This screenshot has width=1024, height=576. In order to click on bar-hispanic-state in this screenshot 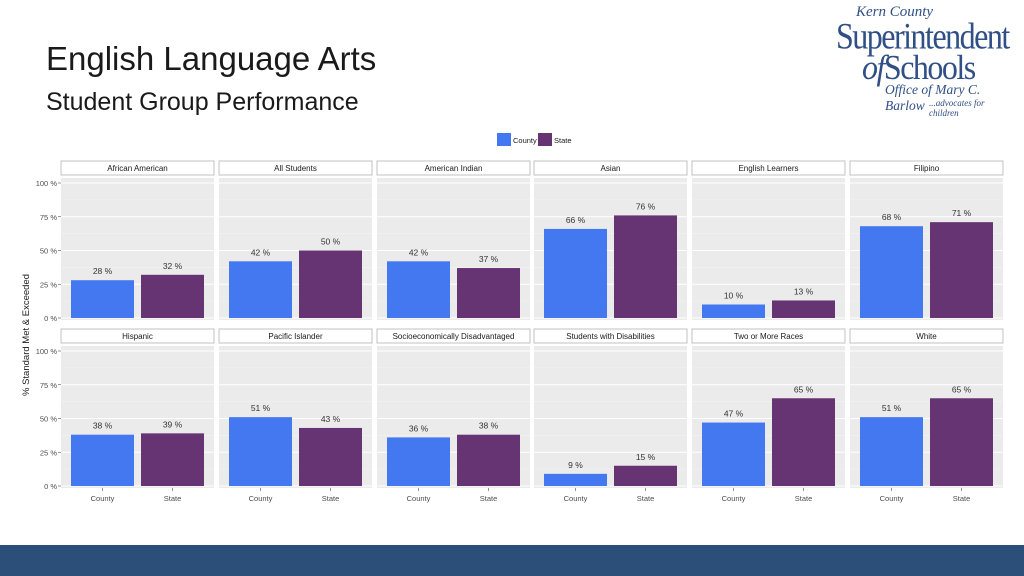, I will do `click(172, 459)`.